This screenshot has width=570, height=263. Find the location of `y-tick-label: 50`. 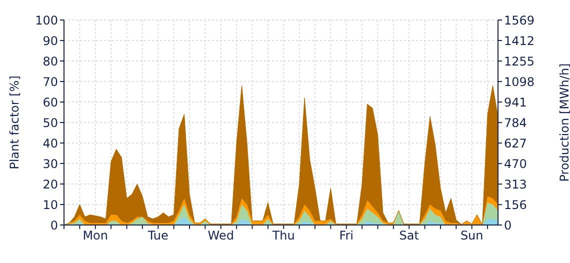

y-tick-label: 50 is located at coordinates (50, 123).